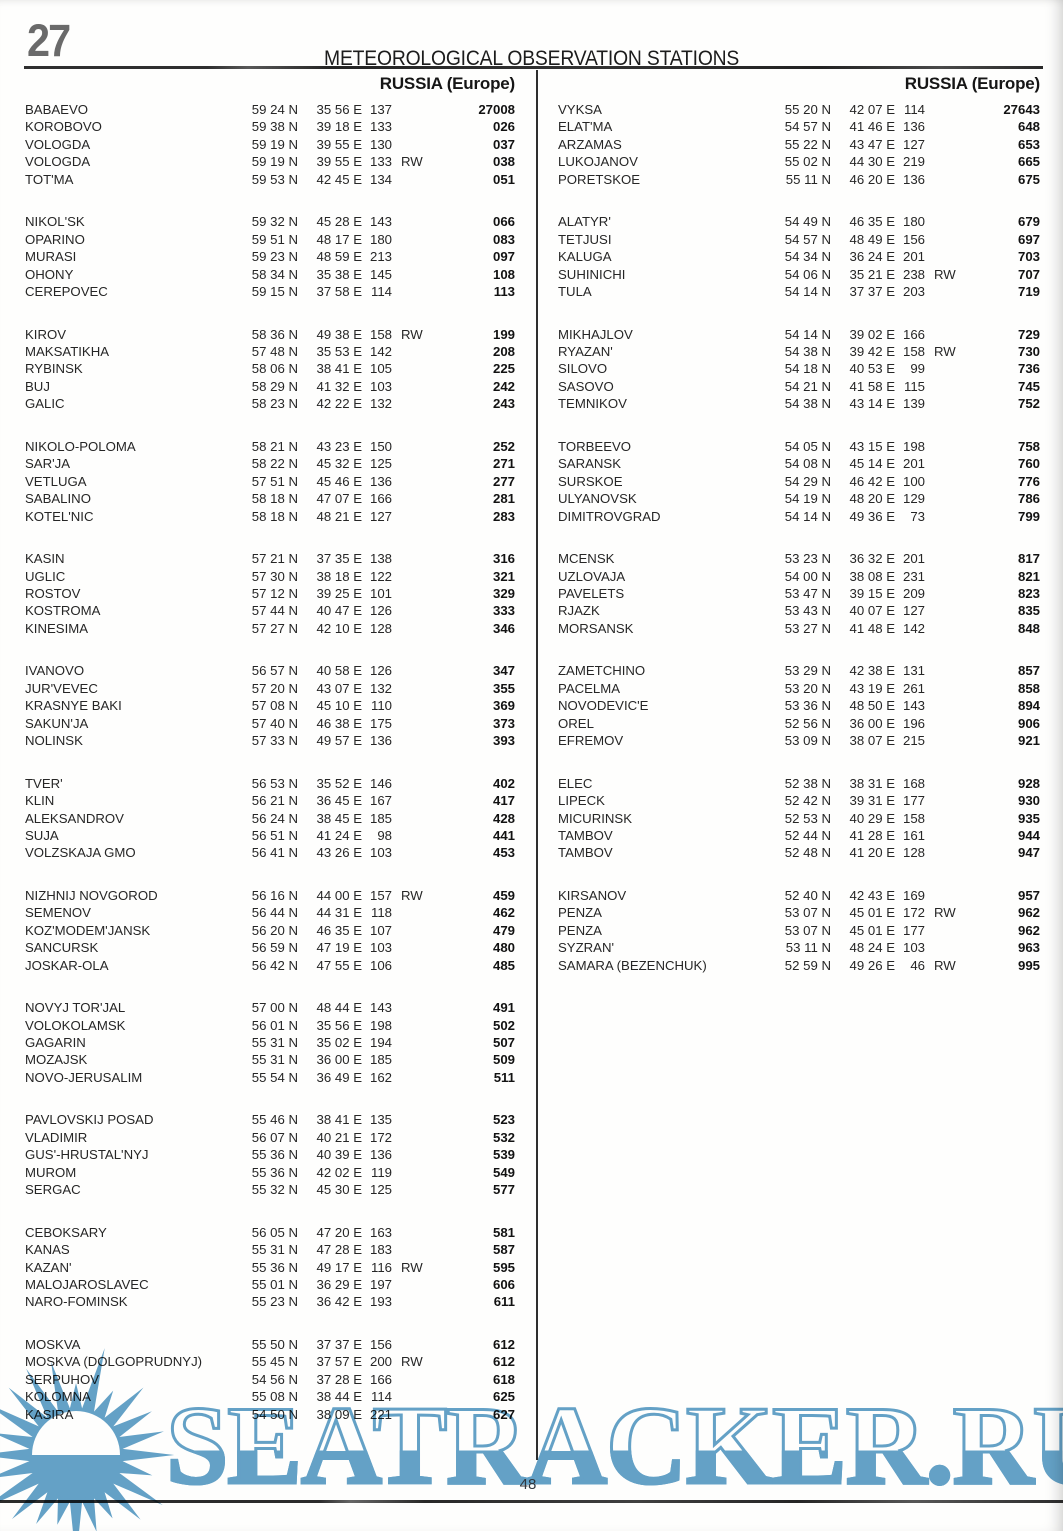 Image resolution: width=1063 pixels, height=1531 pixels. Describe the element at coordinates (274, 292) in the screenshot. I see `station-lat: 59 15 N` at that location.